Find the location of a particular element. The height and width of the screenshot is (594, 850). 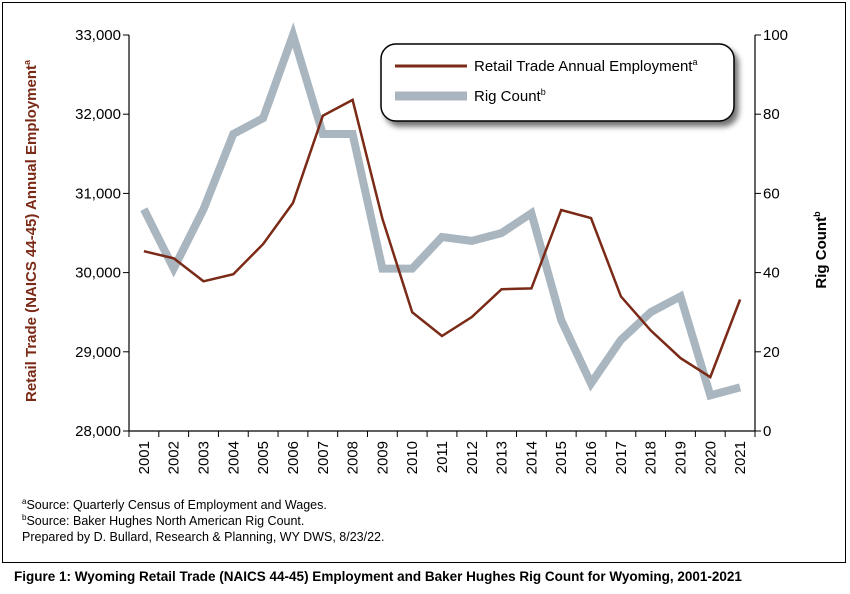

x-tick-label: 2003 is located at coordinates (204, 457).